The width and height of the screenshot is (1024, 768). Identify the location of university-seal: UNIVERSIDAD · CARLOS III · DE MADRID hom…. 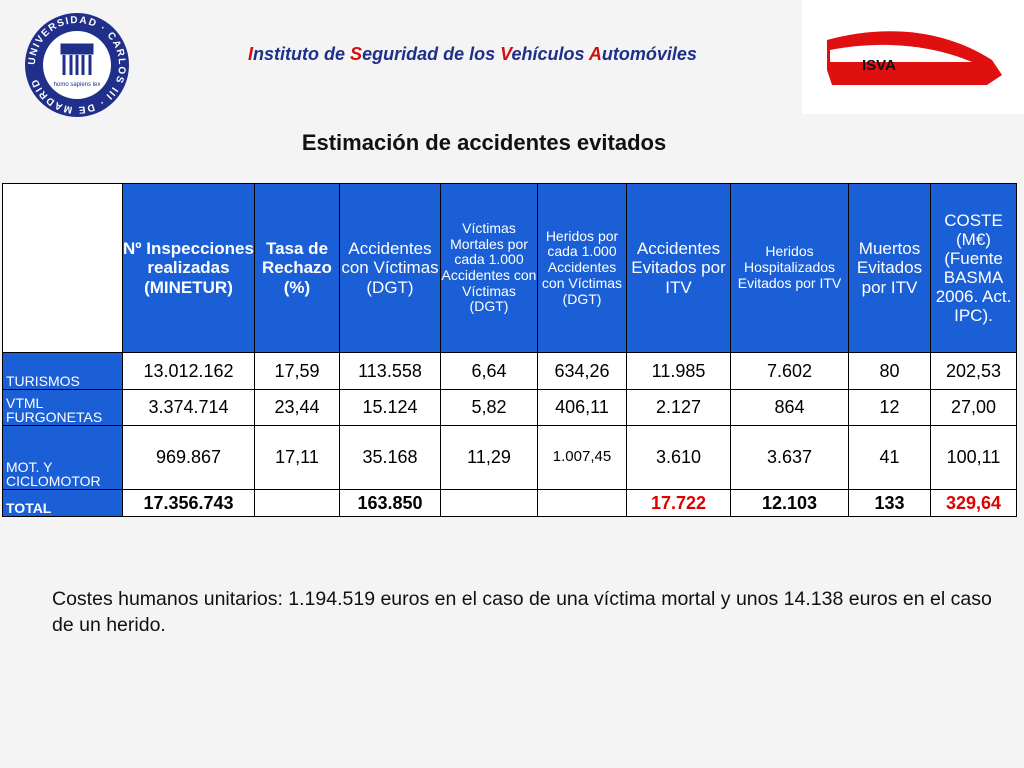
(77, 65).